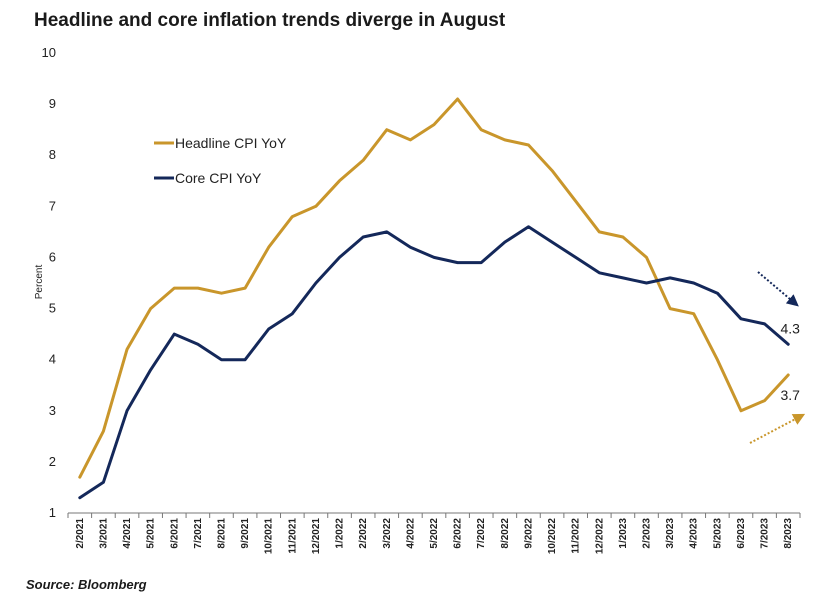 This screenshot has height=599, width=828. What do you see at coordinates (647, 533) in the screenshot?
I see `x-tick-label: 2/2023` at bounding box center [647, 533].